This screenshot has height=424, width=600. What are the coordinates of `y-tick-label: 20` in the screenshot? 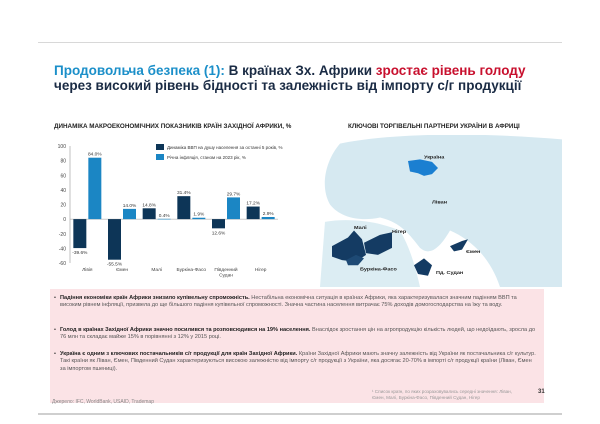 It's located at (63, 206).